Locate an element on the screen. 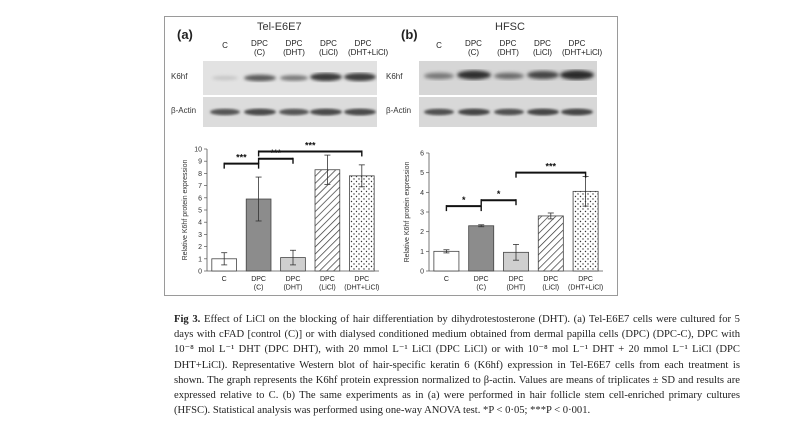 The image size is (786, 424). panel-a-k6hf-label: K6hf is located at coordinates (179, 76).